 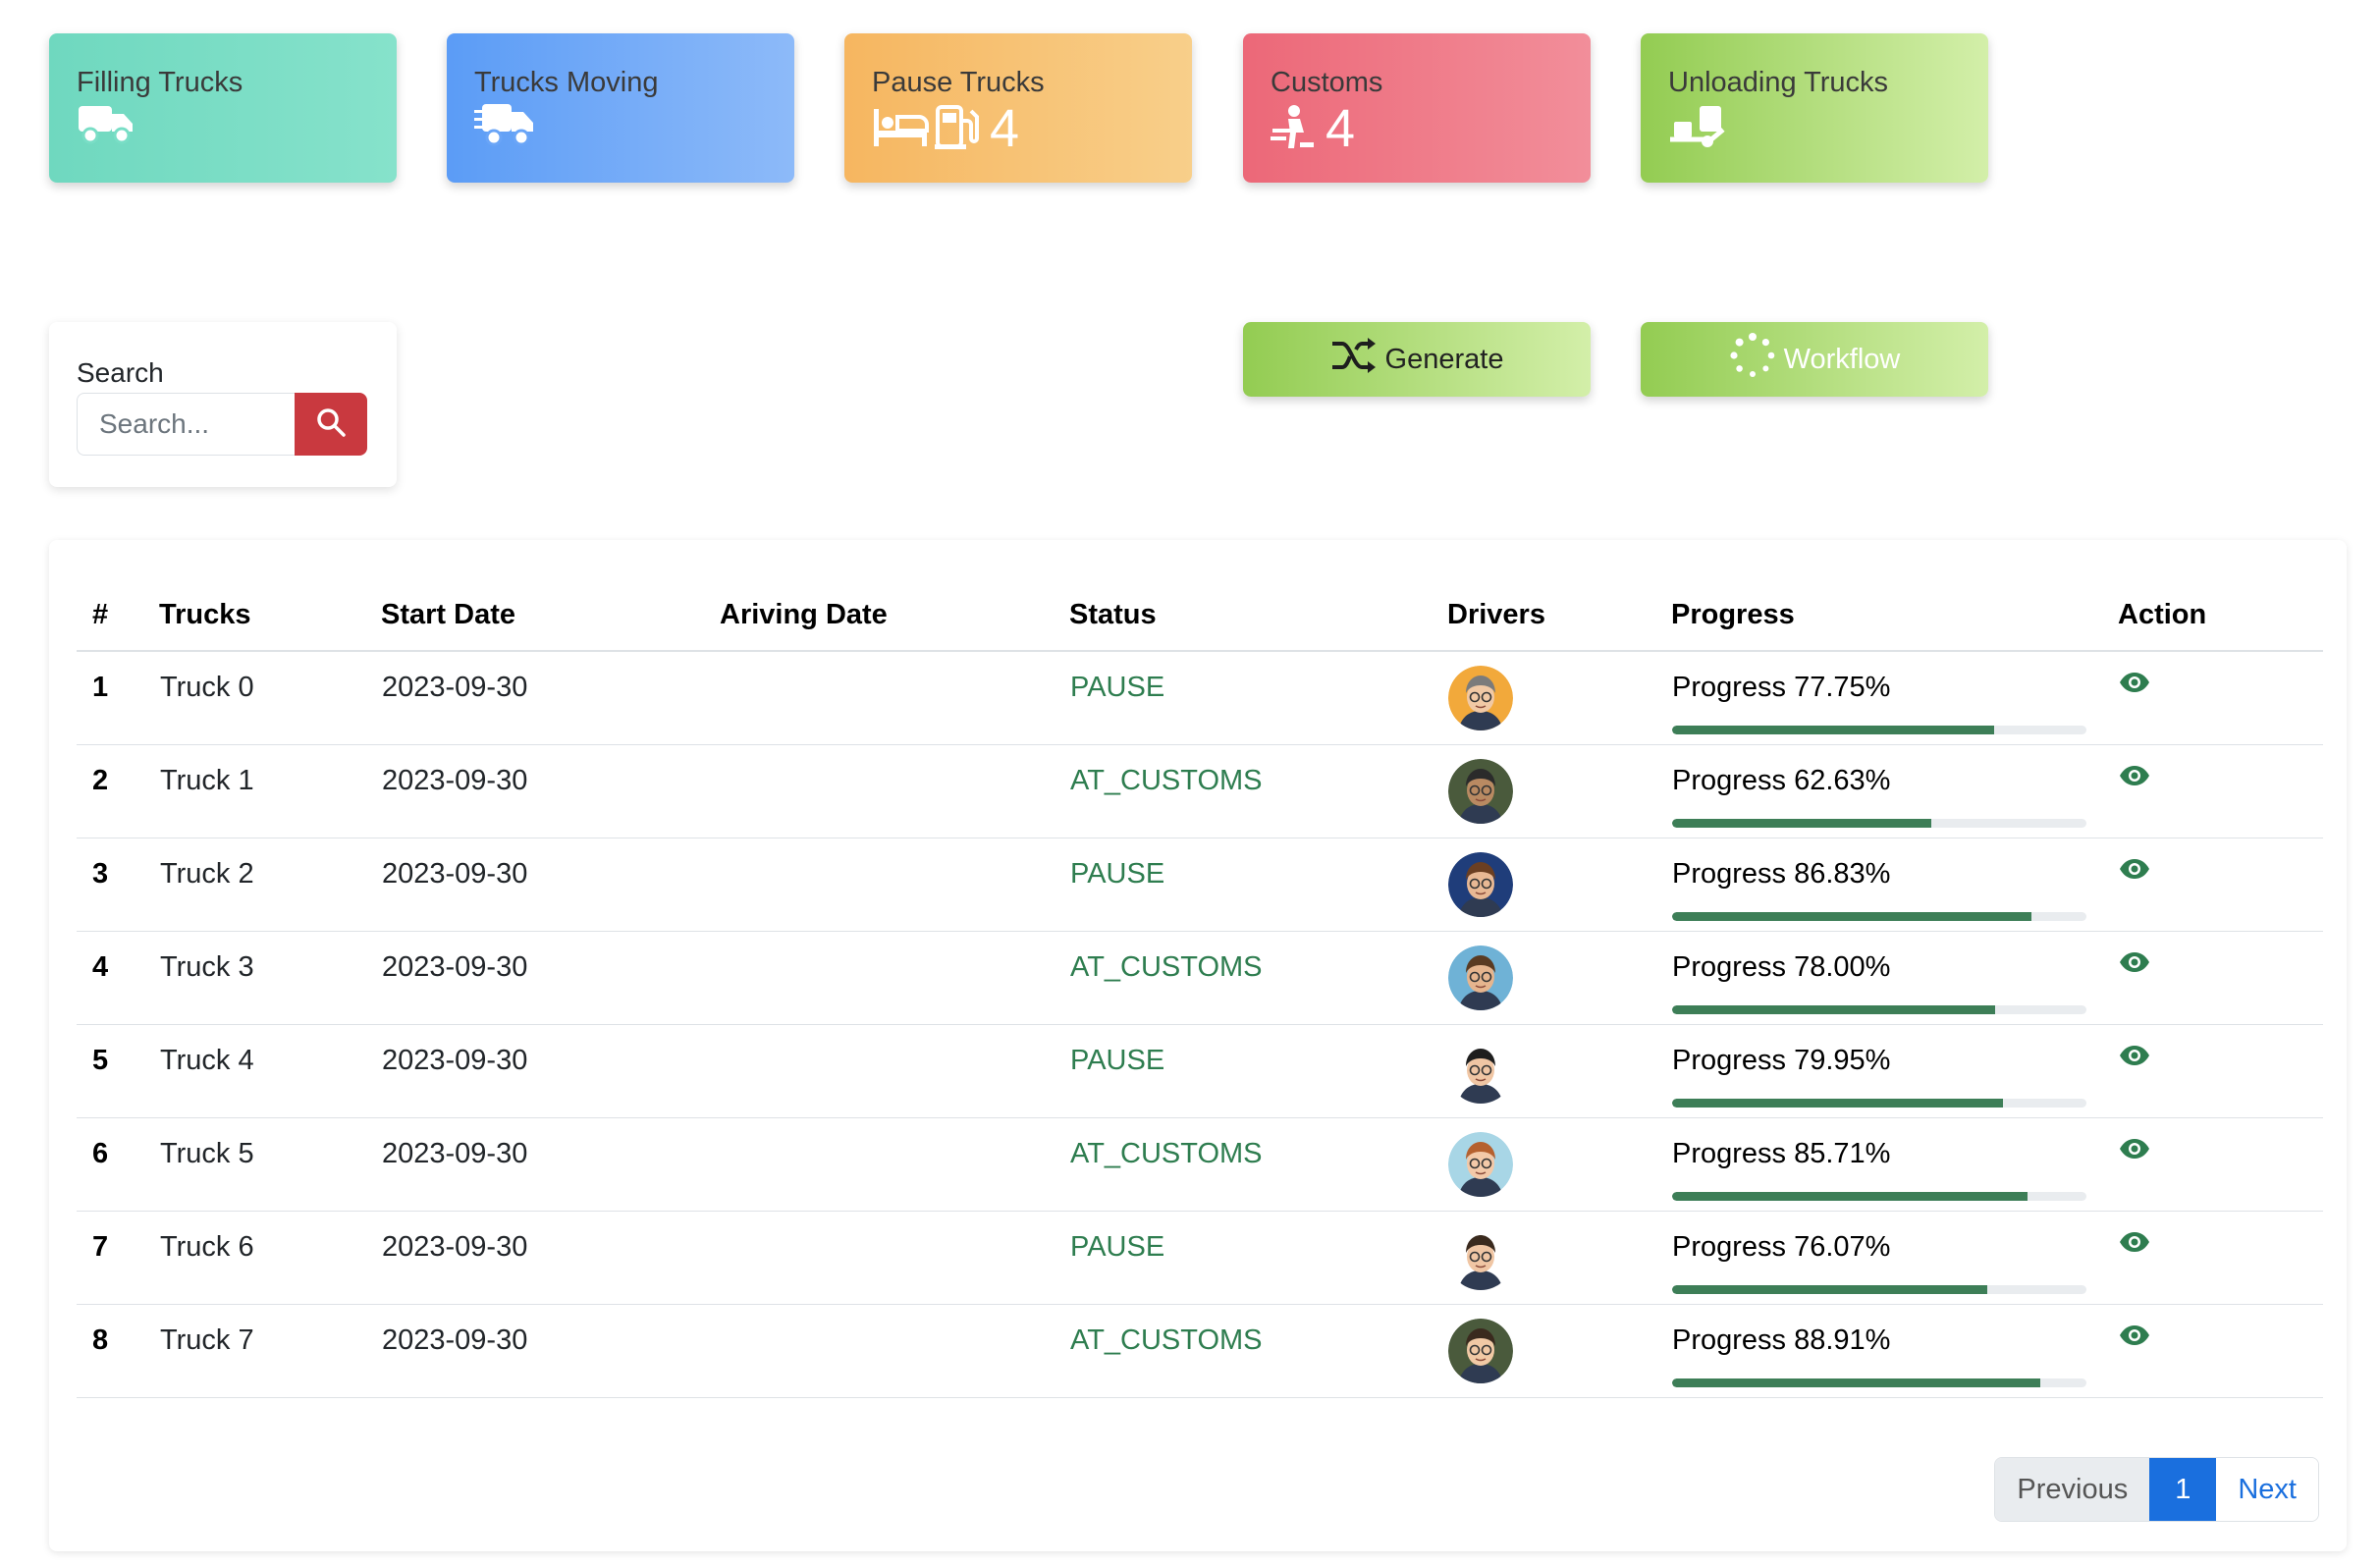 What do you see at coordinates (118, 1351) in the screenshot?
I see `row-number: 8` at bounding box center [118, 1351].